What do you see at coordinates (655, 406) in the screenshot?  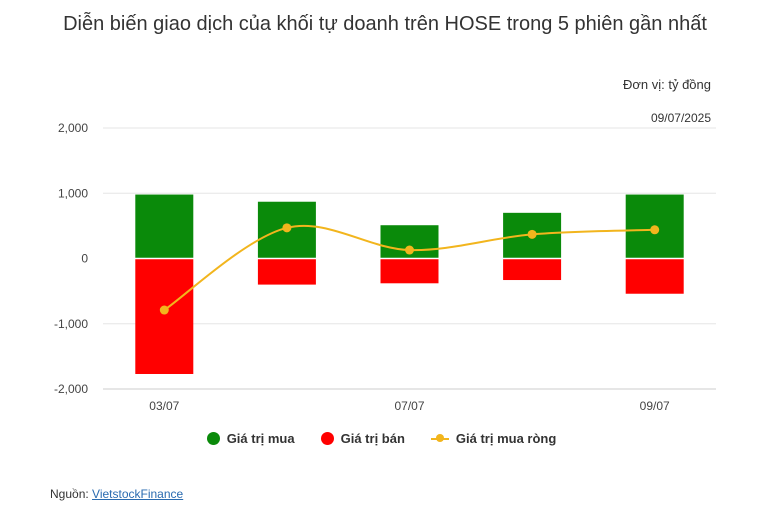 I see `x-tick-label: 09/07` at bounding box center [655, 406].